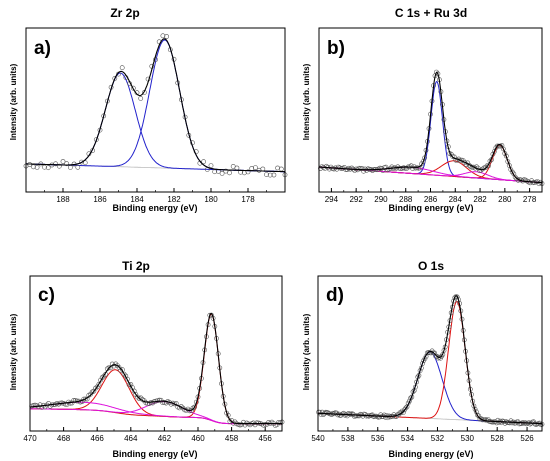 The image size is (550, 461). What do you see at coordinates (154, 208) in the screenshot?
I see `panel-a-xlabel: Binding energy (eV)` at bounding box center [154, 208].